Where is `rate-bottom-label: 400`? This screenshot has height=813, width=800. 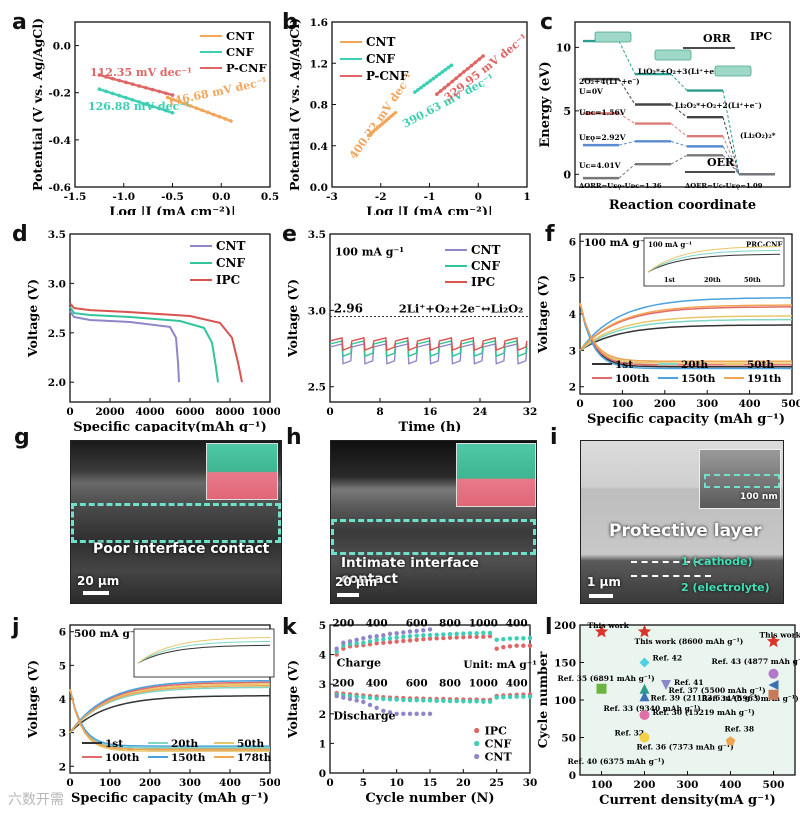 rate-bottom-label: 400 is located at coordinates (517, 684).